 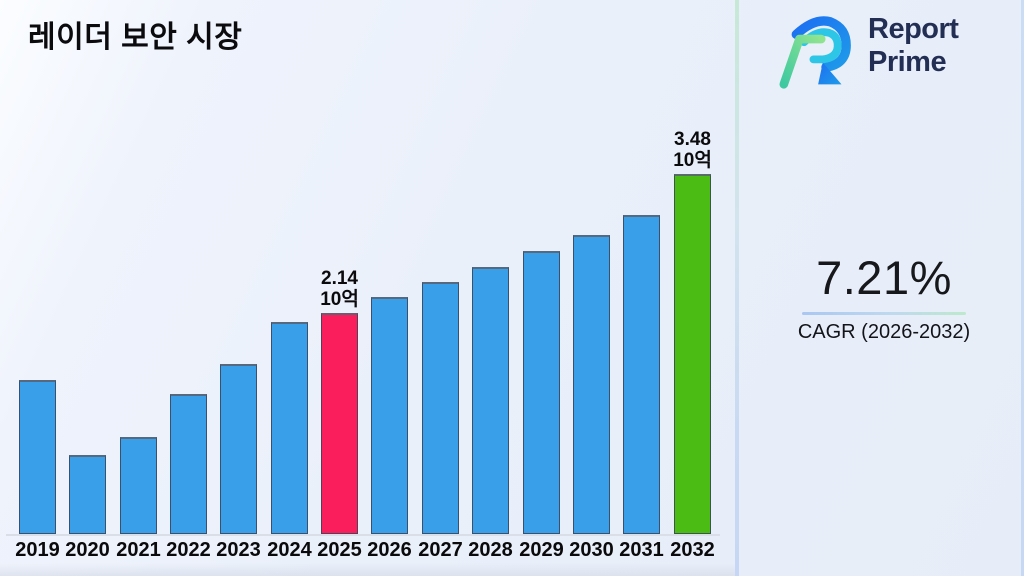 I want to click on x-axis-label-2020: 2020, so click(x=87, y=550).